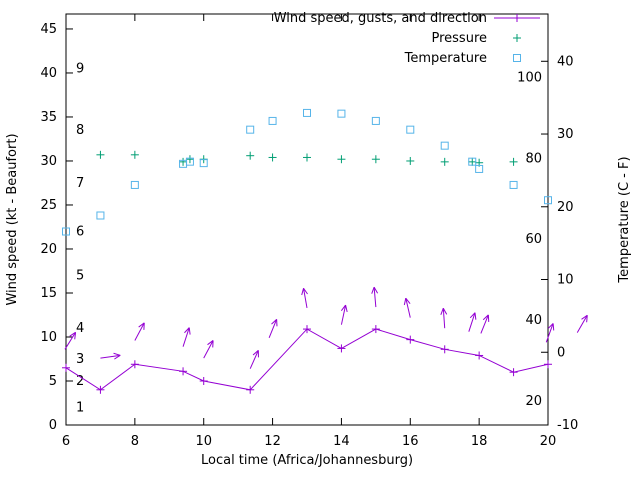 The width and height of the screenshot is (640, 480). What do you see at coordinates (272, 441) in the screenshot?
I see `x-tick-label: 12` at bounding box center [272, 441].